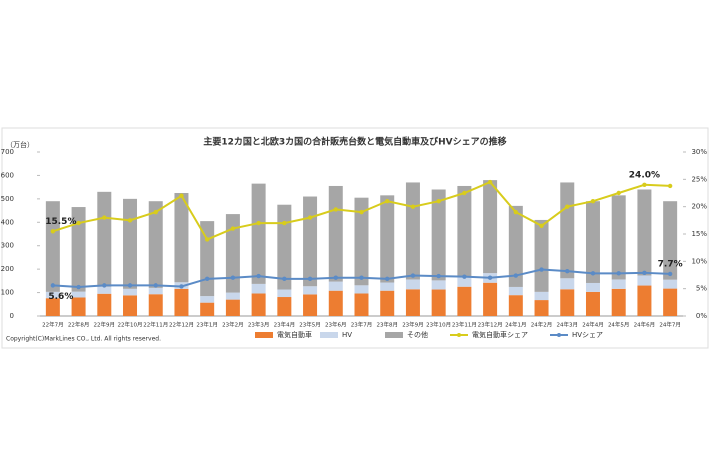  I want to click on y2-tick-label: 0%, so click(701, 316).